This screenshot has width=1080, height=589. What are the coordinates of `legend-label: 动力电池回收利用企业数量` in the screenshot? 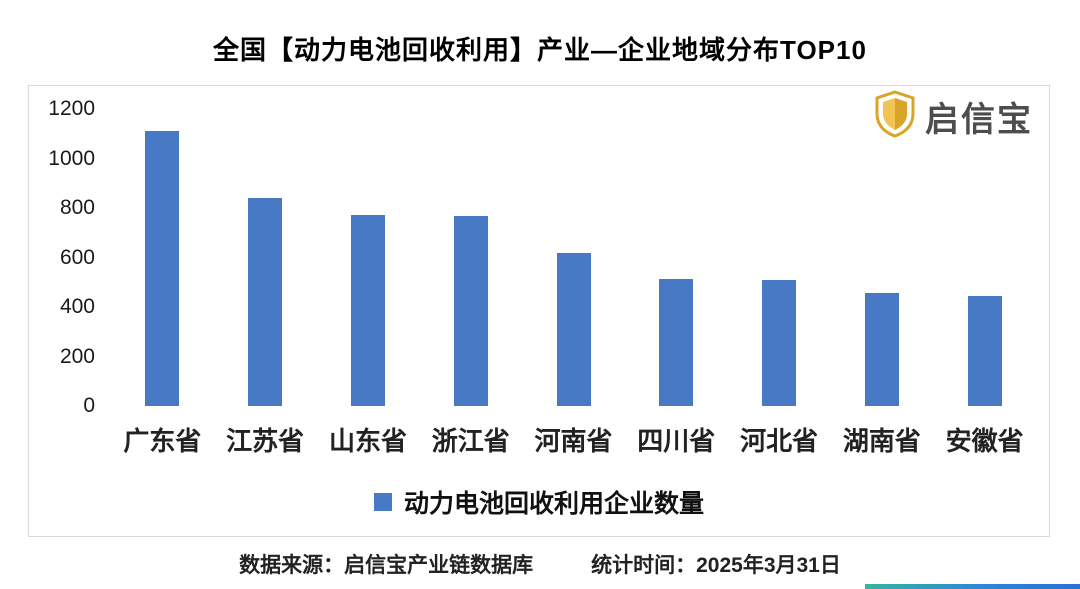 It's located at (553, 504).